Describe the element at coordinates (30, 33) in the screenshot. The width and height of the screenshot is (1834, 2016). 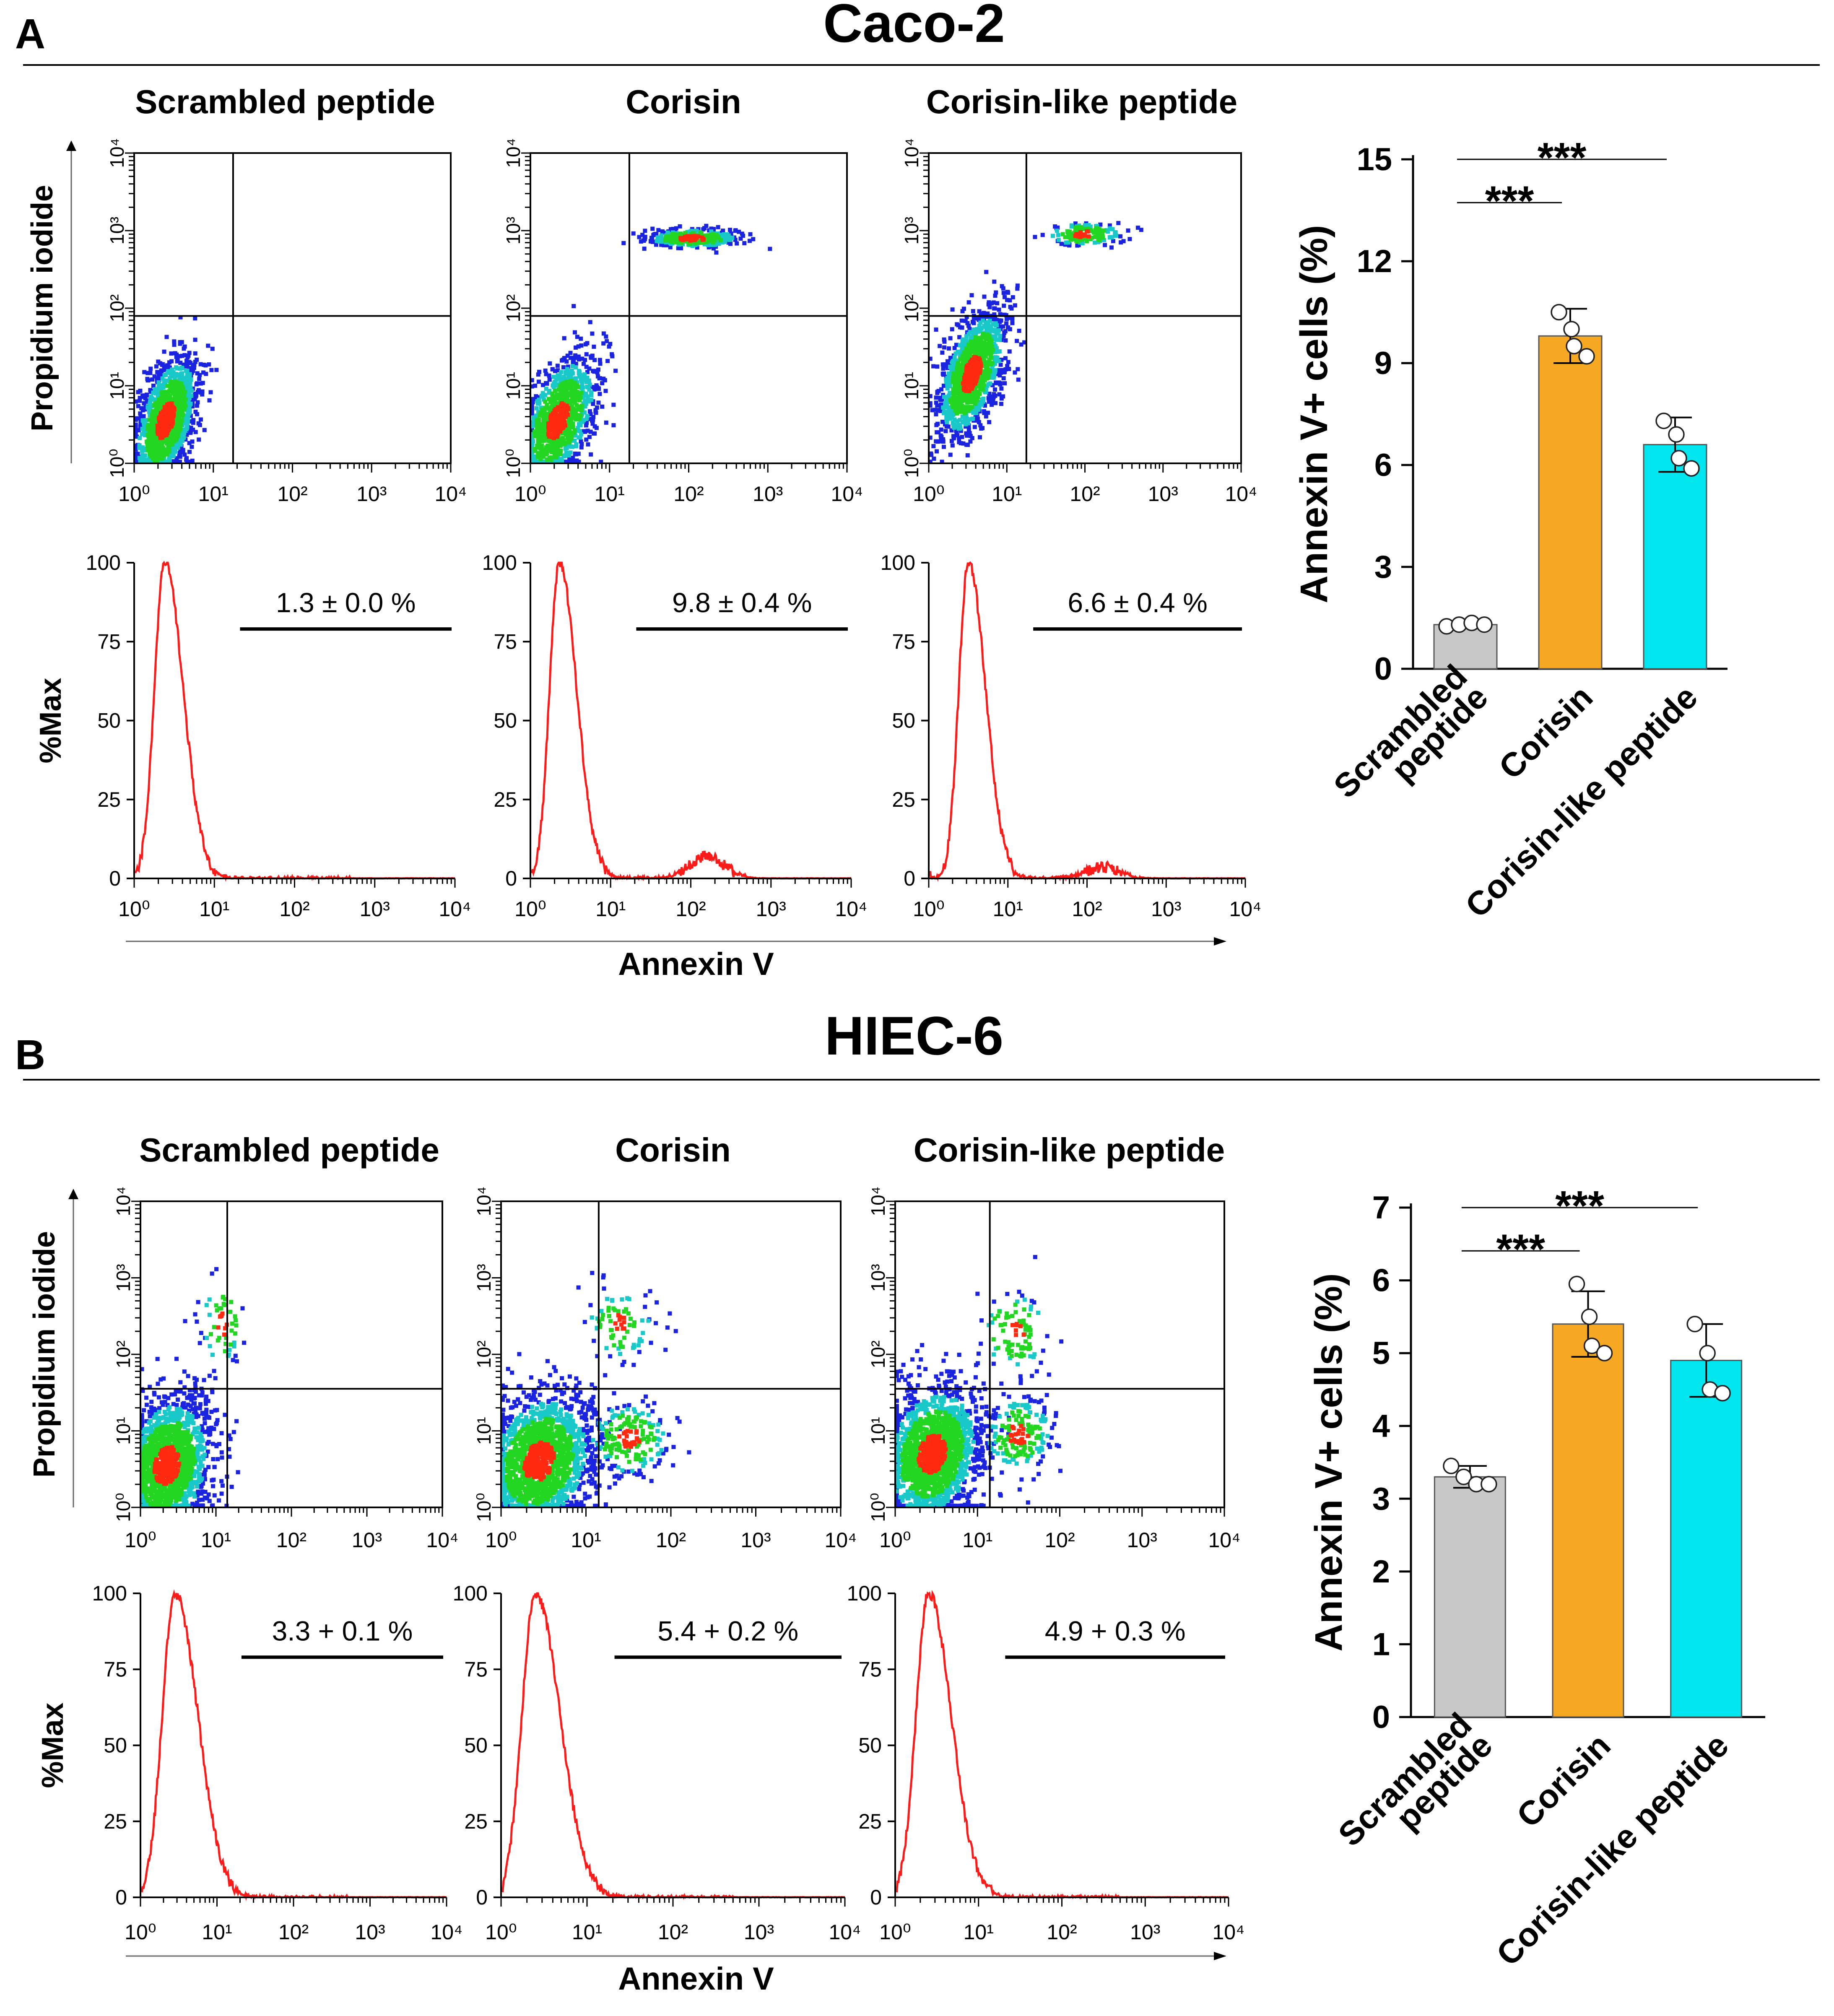
I see `panel-letter: A` at that location.